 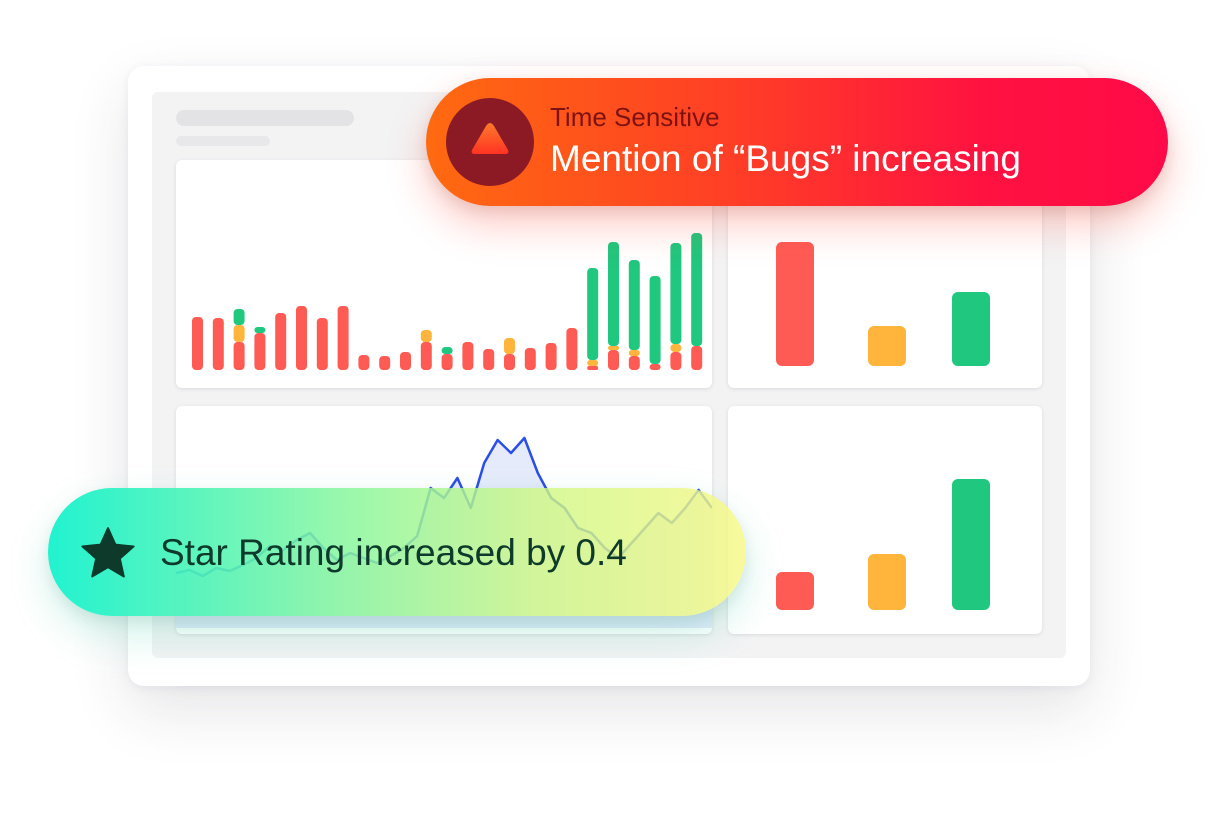 I want to click on title-placeholder, so click(x=265, y=118).